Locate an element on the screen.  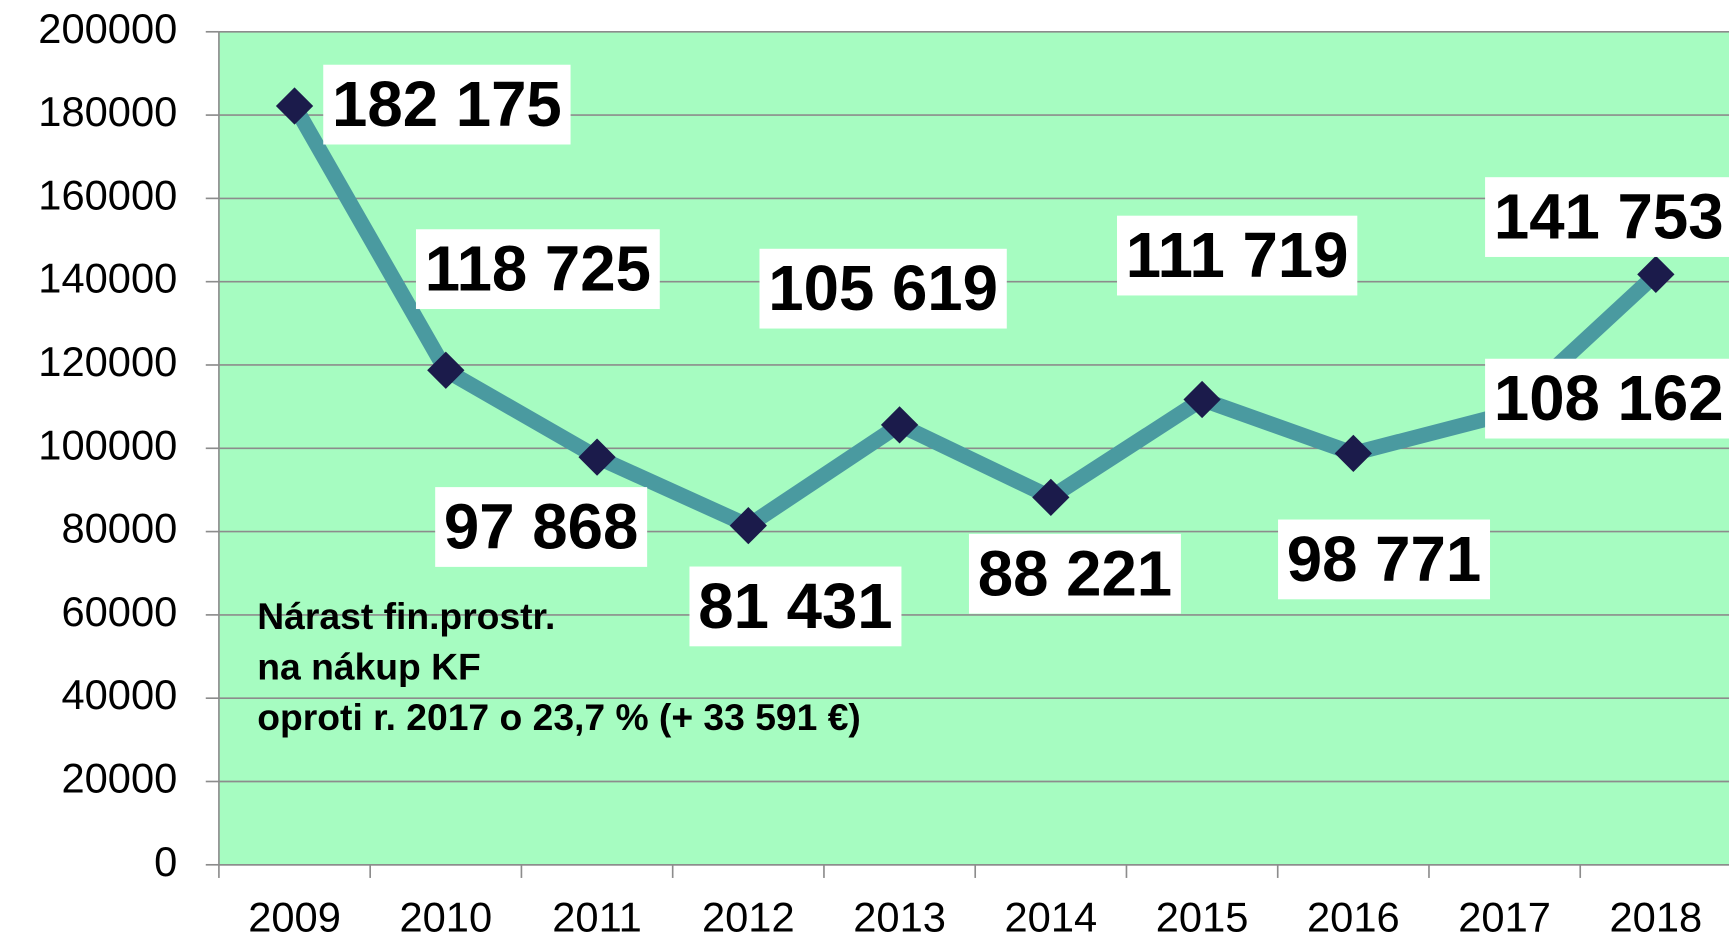
y-tick-label: 0 is located at coordinates (165, 861).